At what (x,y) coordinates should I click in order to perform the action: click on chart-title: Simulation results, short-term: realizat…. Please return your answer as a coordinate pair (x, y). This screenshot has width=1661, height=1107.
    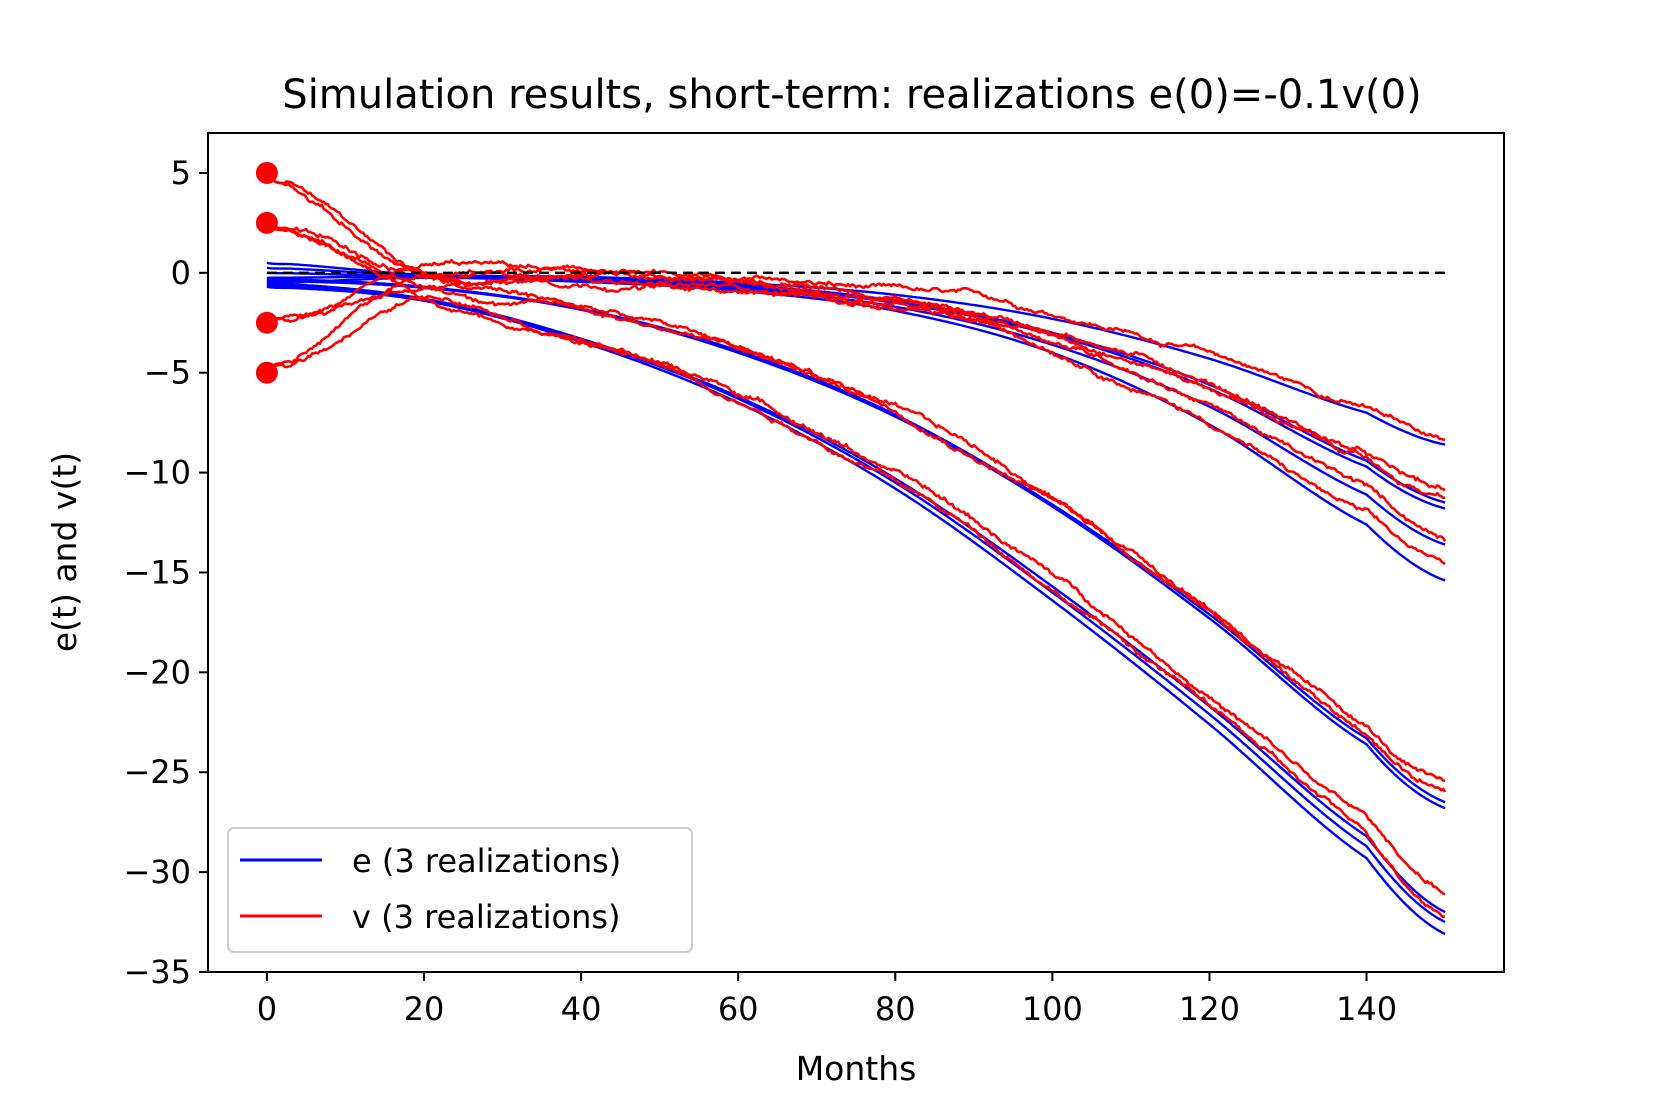
    Looking at the image, I should click on (851, 95).